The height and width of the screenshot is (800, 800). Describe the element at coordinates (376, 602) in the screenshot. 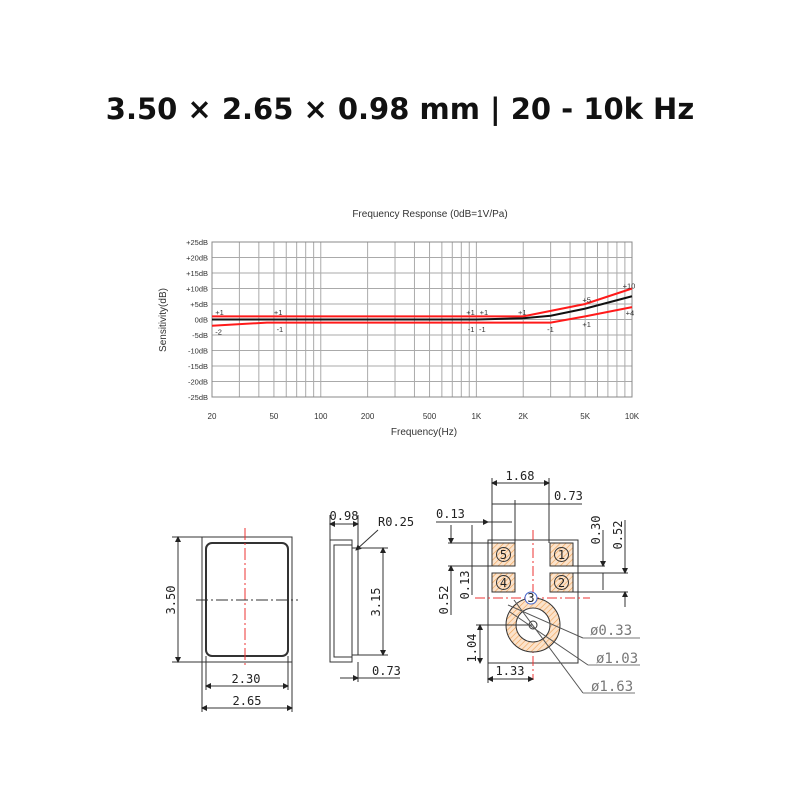

I see `dim-inner-height: 3.15` at that location.